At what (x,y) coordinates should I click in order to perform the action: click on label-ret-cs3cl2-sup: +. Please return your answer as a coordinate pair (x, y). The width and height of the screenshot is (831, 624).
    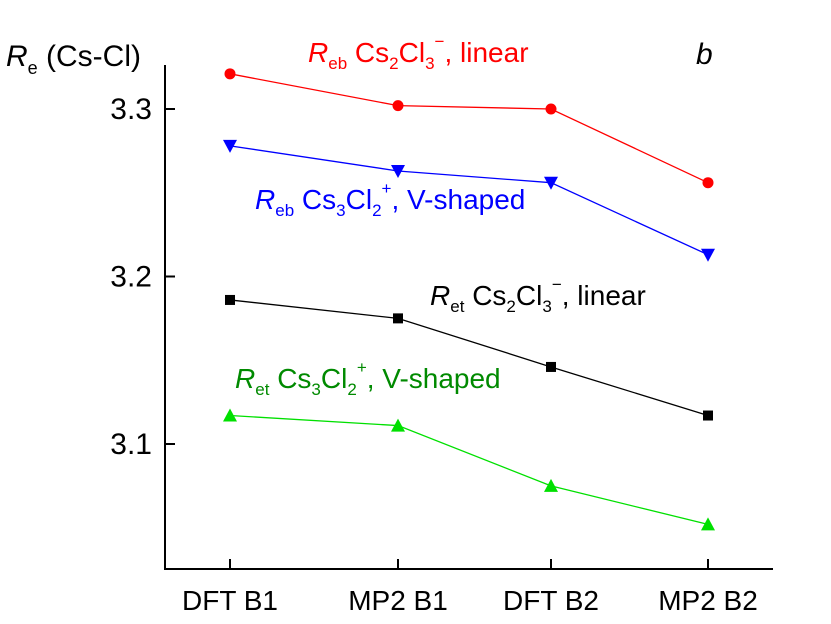
    Looking at the image, I should click on (362, 367).